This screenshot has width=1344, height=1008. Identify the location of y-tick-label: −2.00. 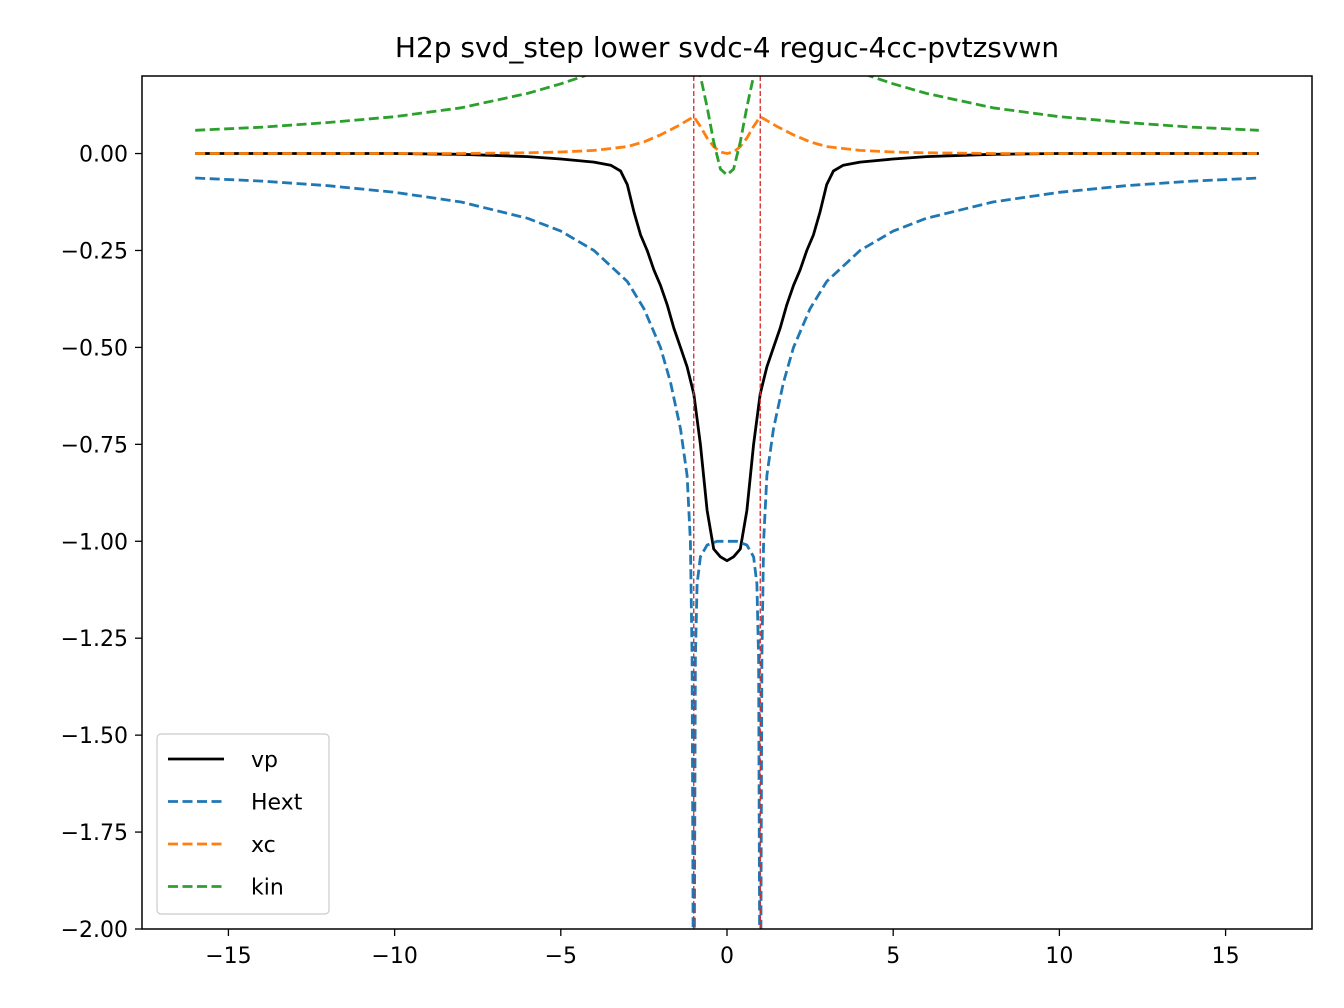
(94, 930).